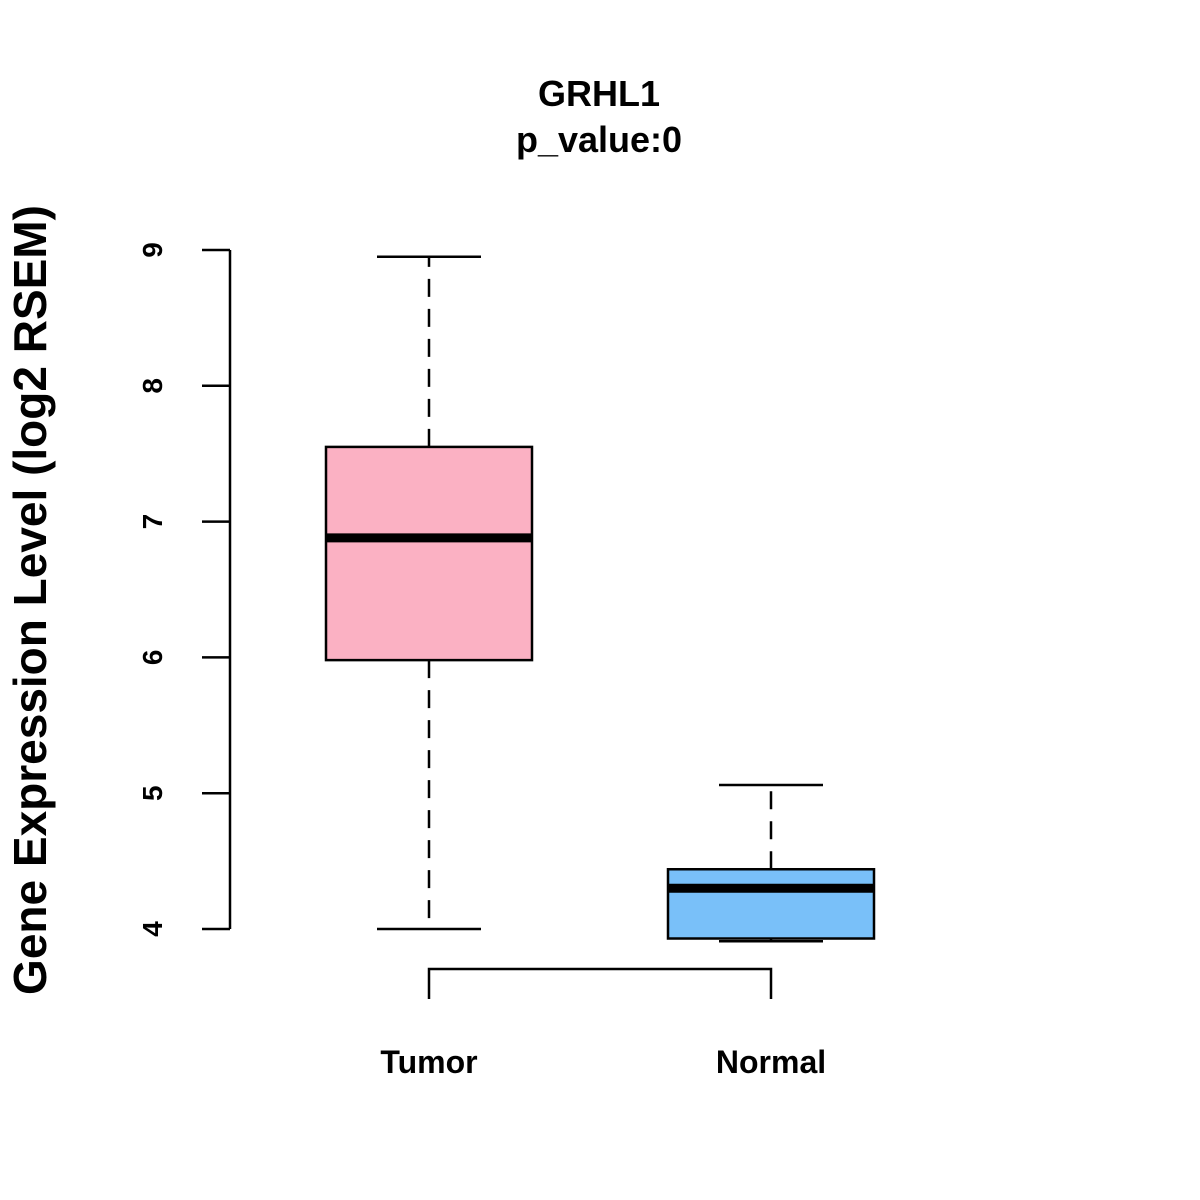  What do you see at coordinates (152, 386) in the screenshot?
I see `y-tick-label: 8` at bounding box center [152, 386].